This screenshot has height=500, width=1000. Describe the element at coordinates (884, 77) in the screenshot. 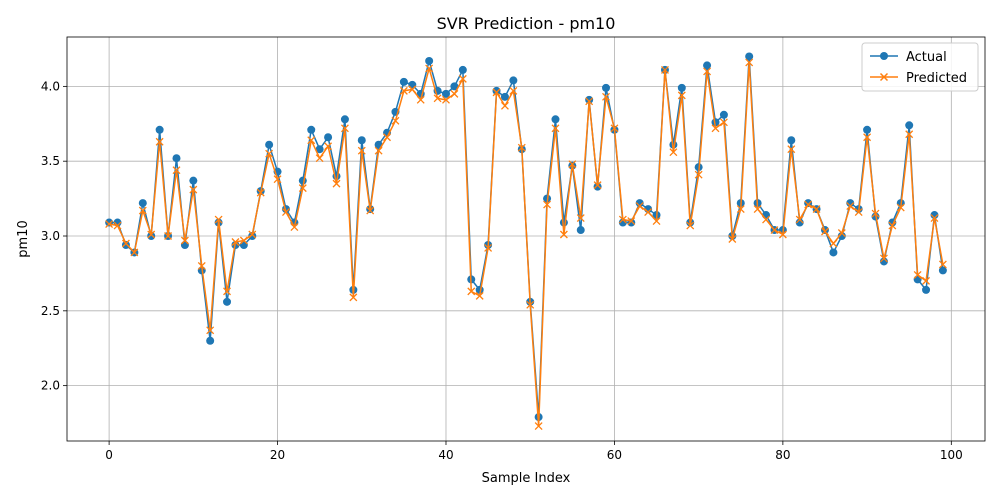

I see `legend-marker-predicted` at that location.